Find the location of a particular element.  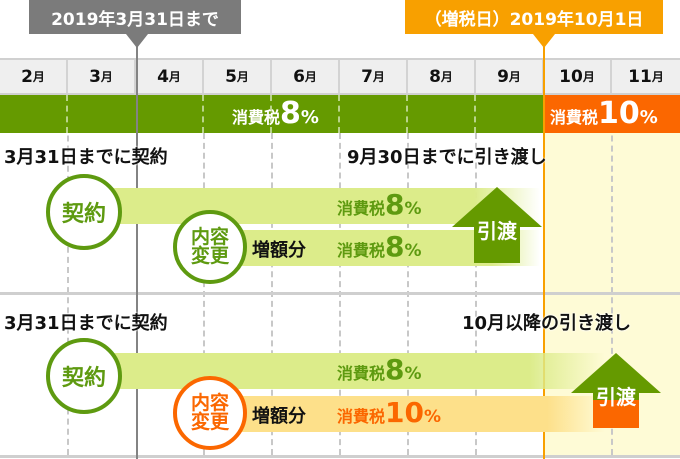

tax-rate-8-label: 消費税 8% is located at coordinates (275, 113).